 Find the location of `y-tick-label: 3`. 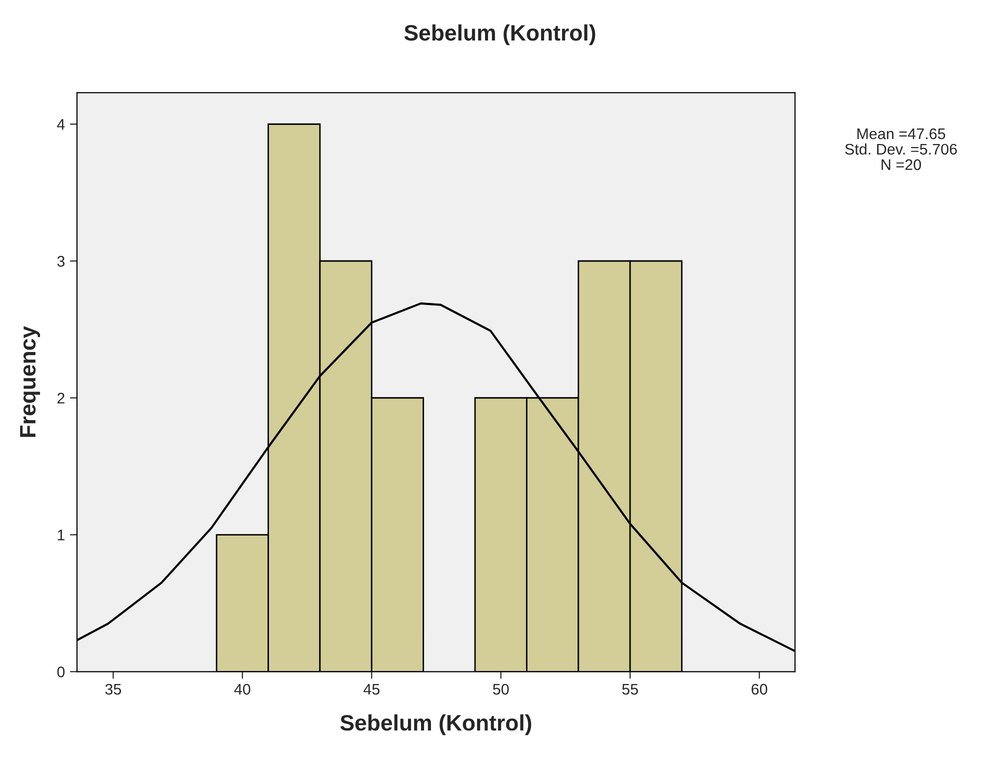

y-tick-label: 3 is located at coordinates (61, 261).